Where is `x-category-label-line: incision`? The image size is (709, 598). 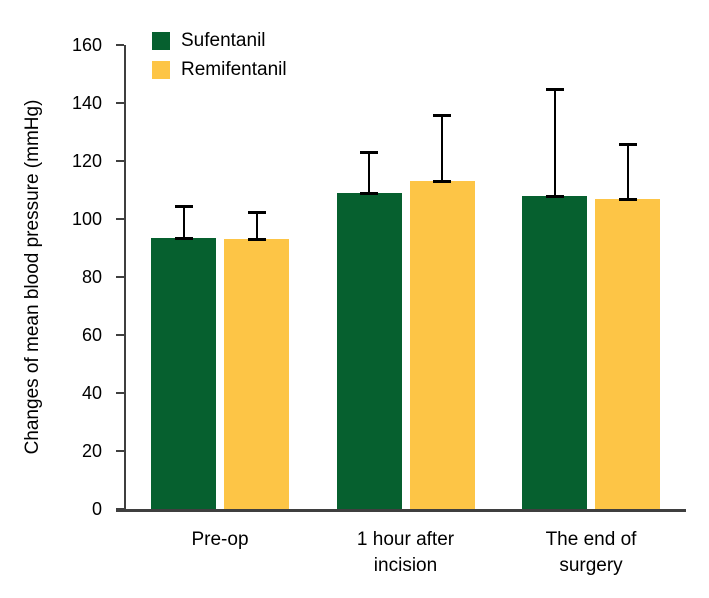
x-category-label-line: incision is located at coordinates (405, 565).